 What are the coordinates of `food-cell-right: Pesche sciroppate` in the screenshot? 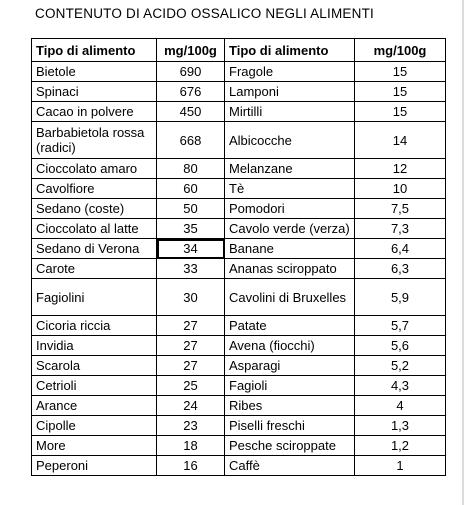 It's located at (289, 445).